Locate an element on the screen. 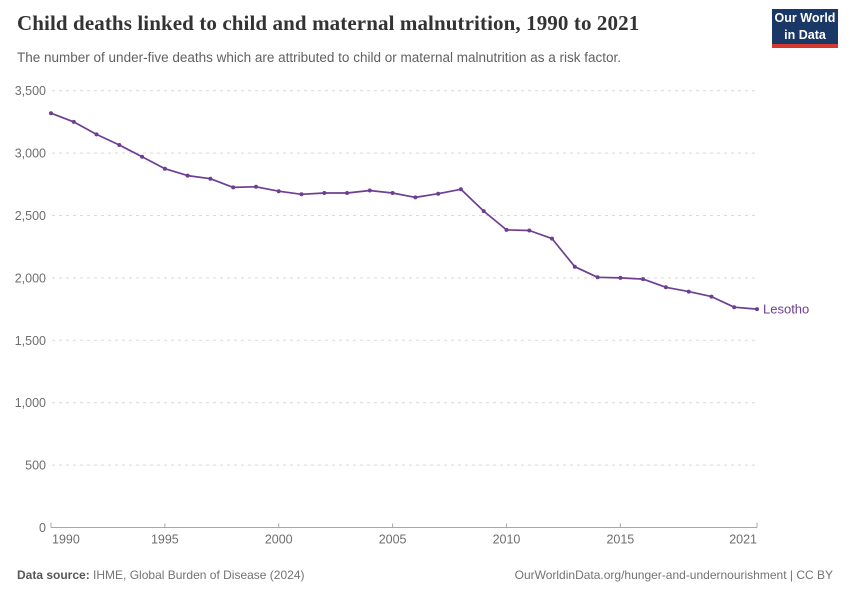 The image size is (850, 600). y-tick-label: 2,500 is located at coordinates (30, 216).